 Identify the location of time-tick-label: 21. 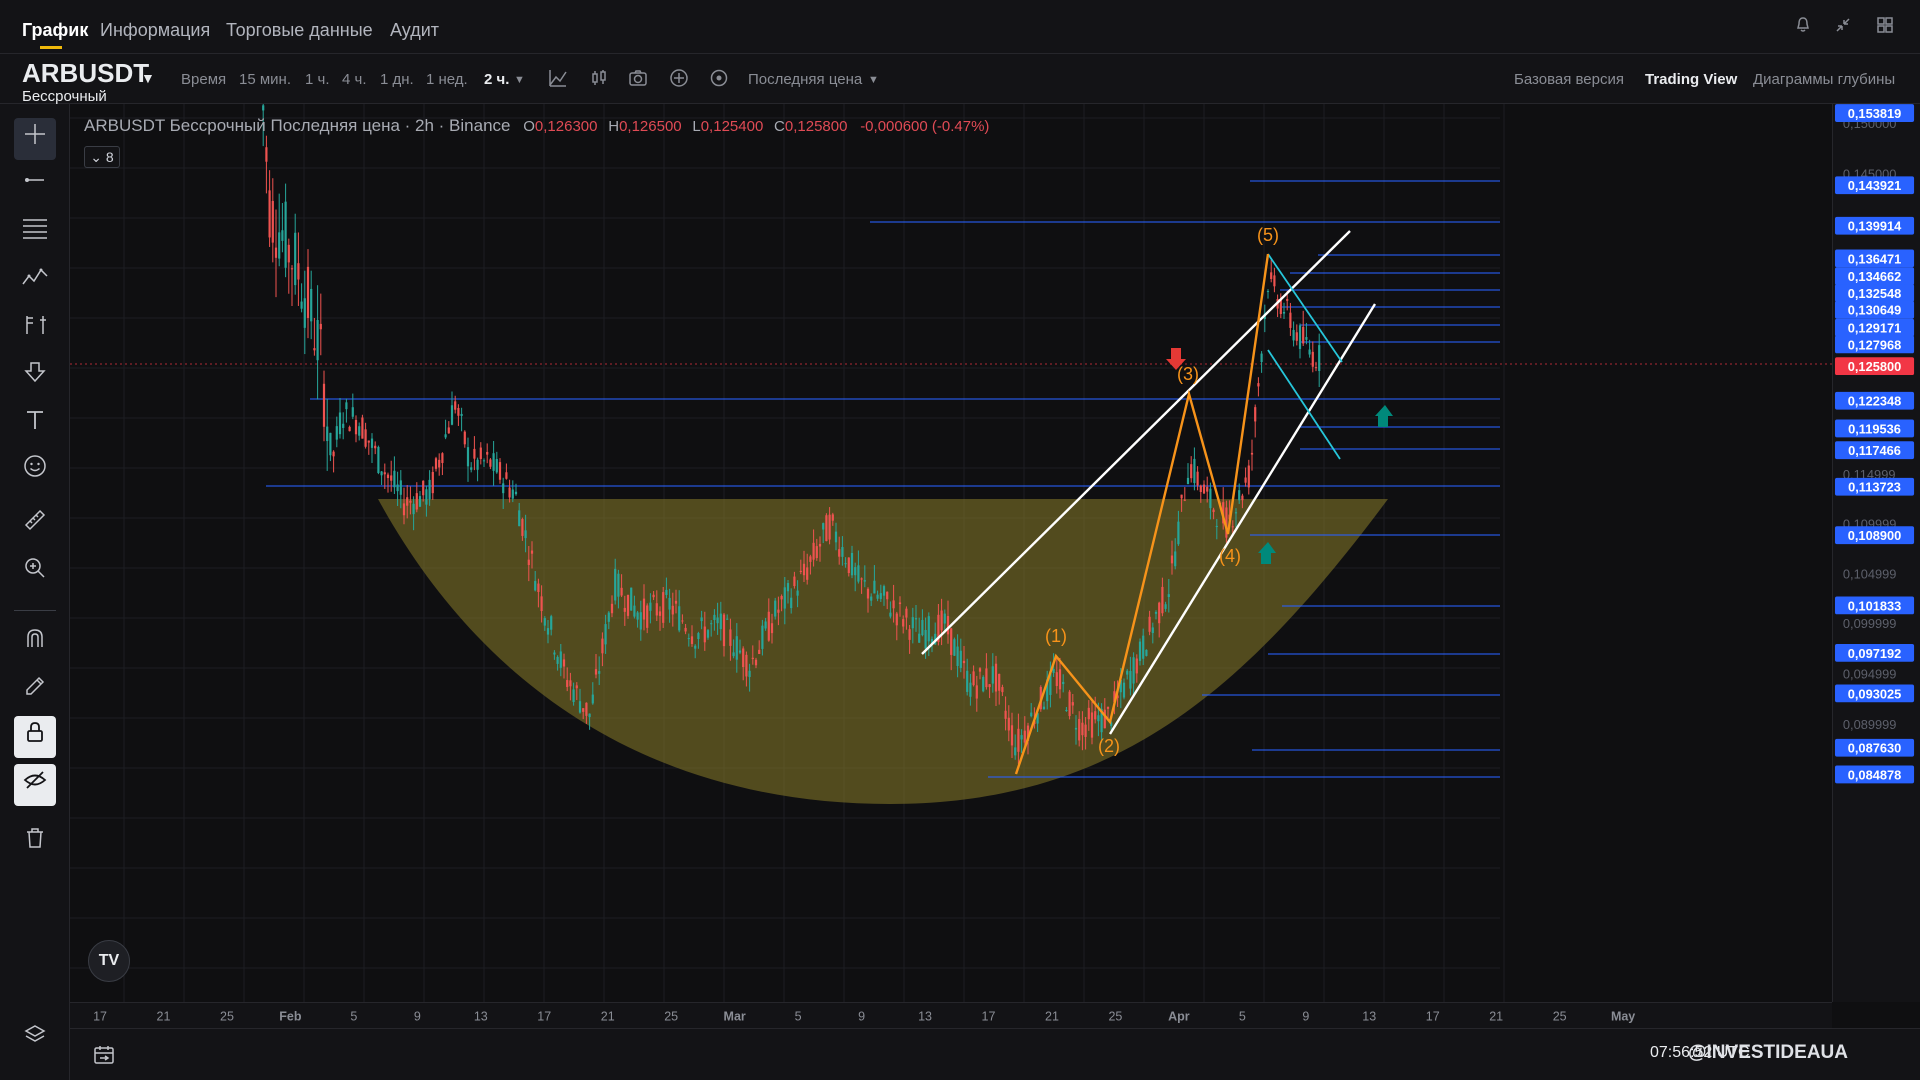
(164, 1016).